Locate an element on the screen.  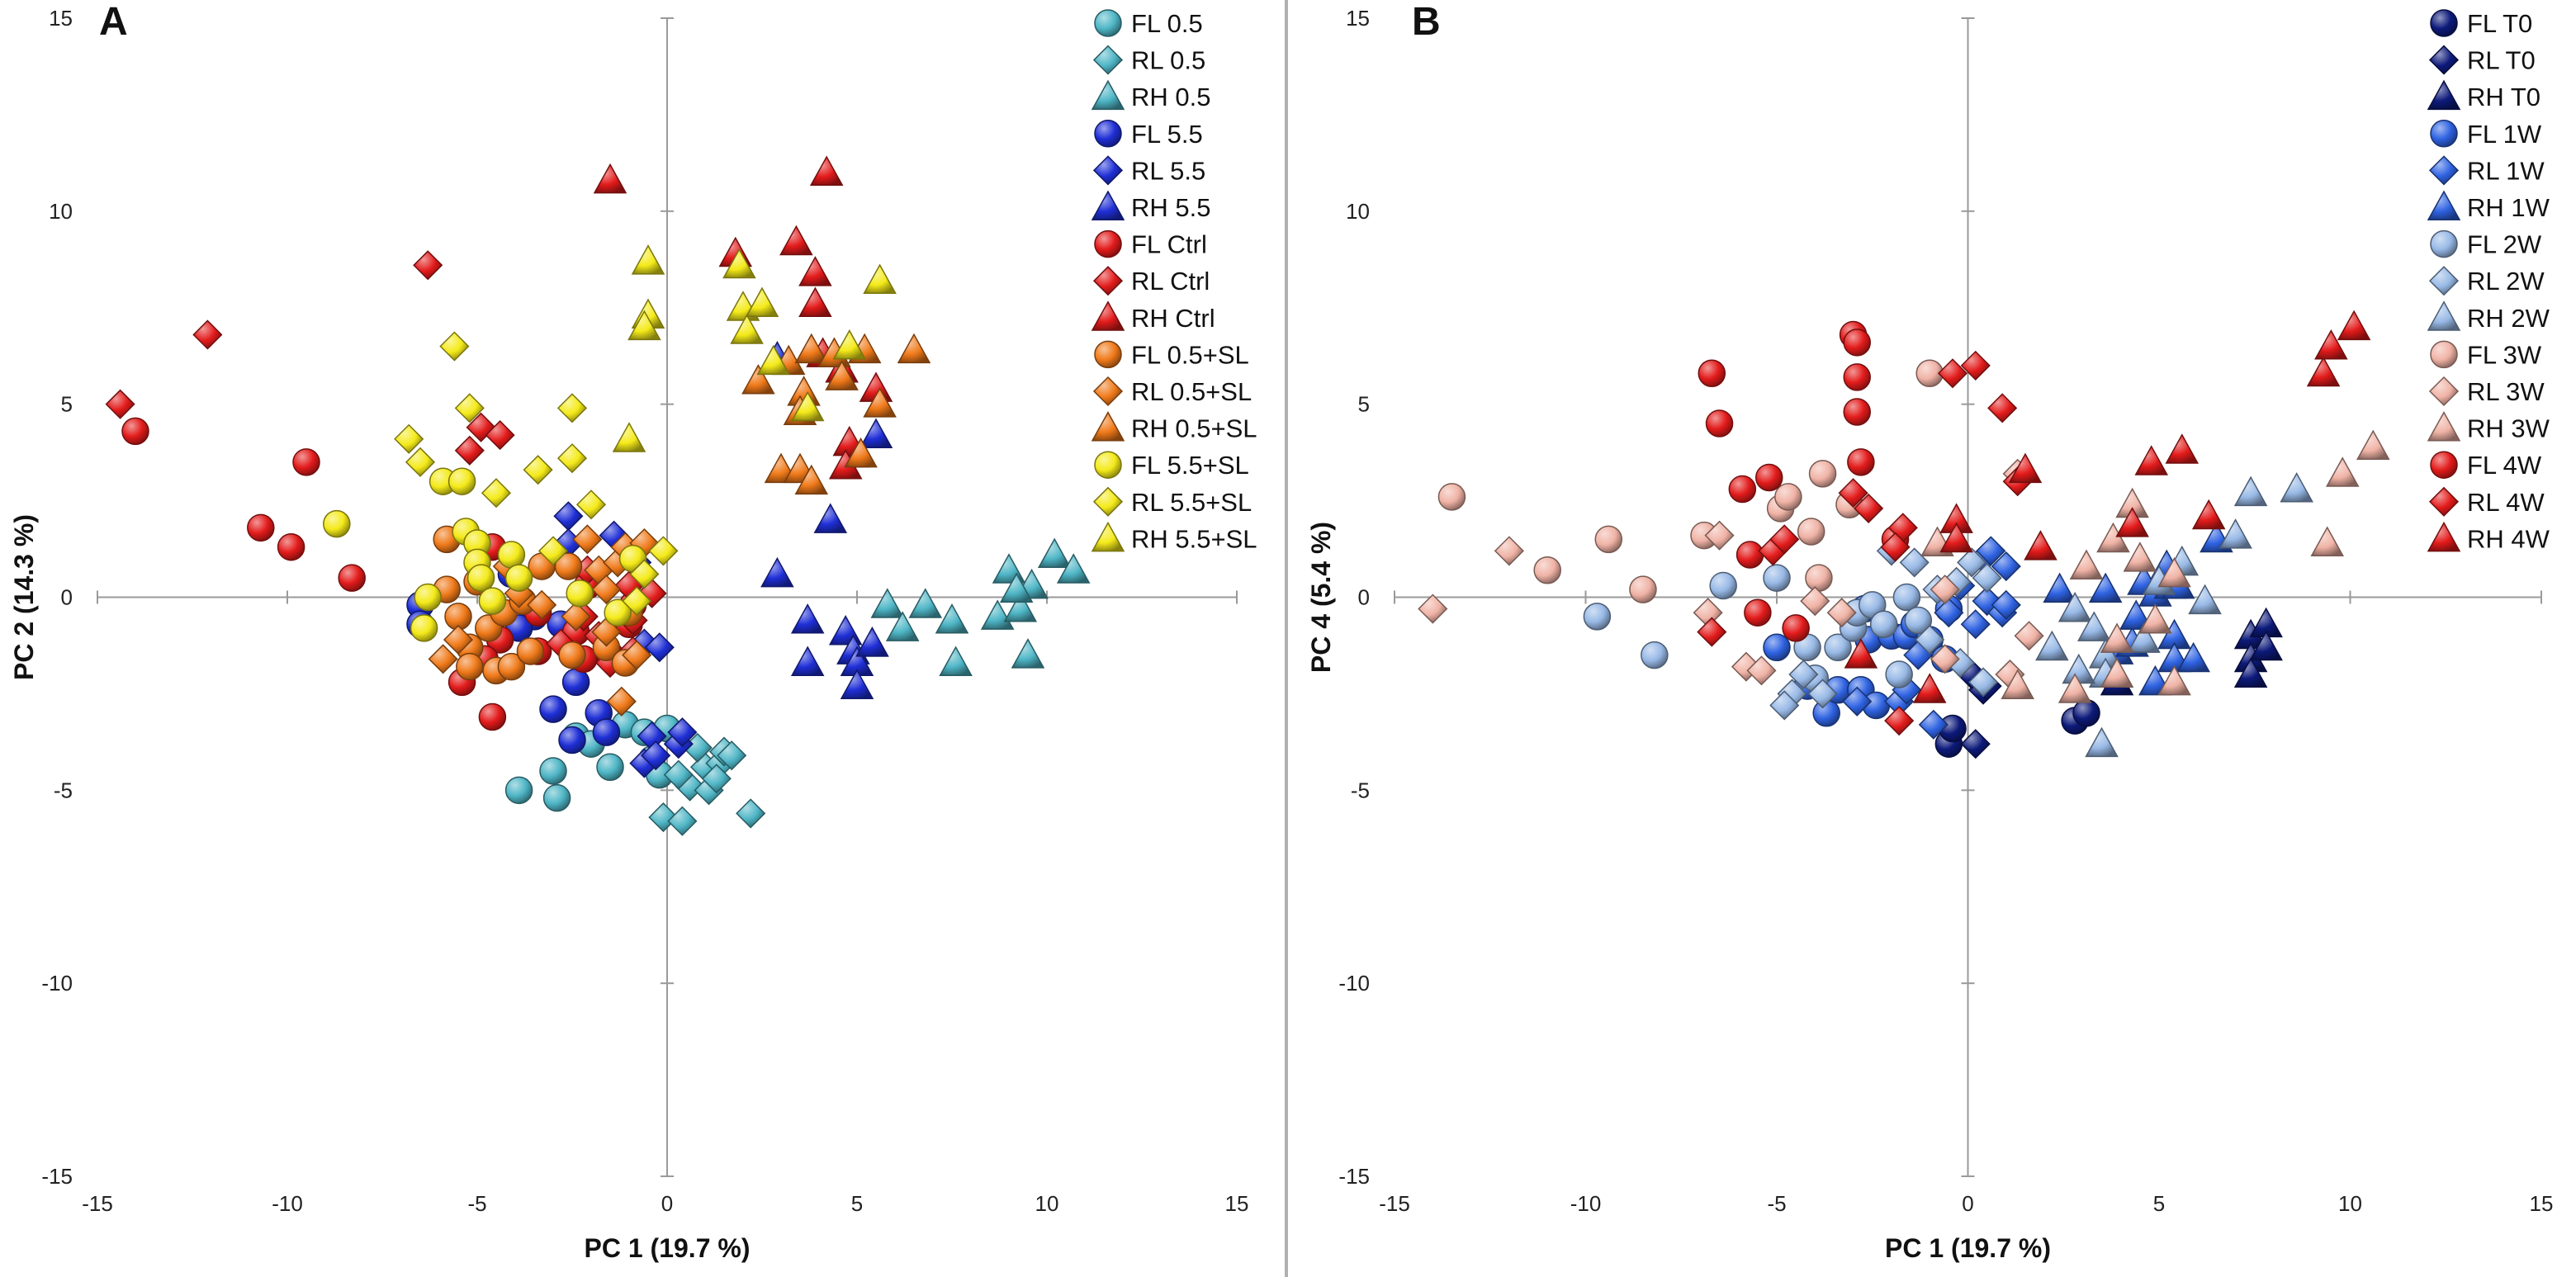
legend-item: RH 5.5 is located at coordinates (1150, 206).